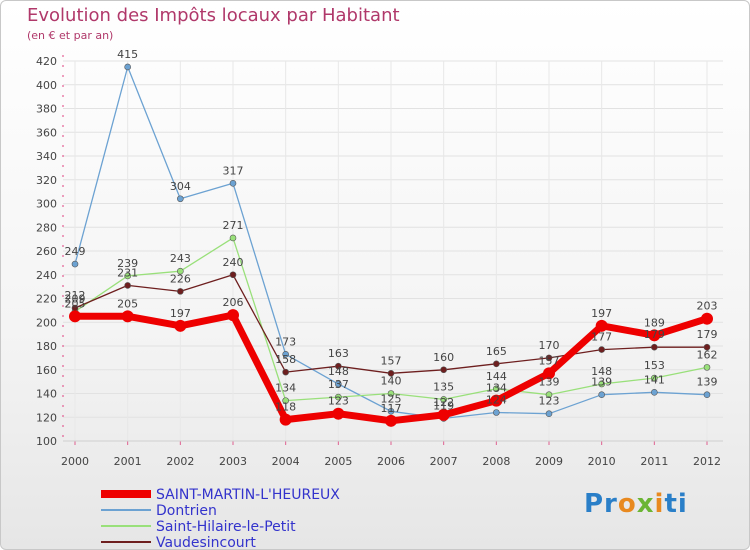  Describe the element at coordinates (46, 275) in the screenshot. I see `y-tick-label: 240` at that location.